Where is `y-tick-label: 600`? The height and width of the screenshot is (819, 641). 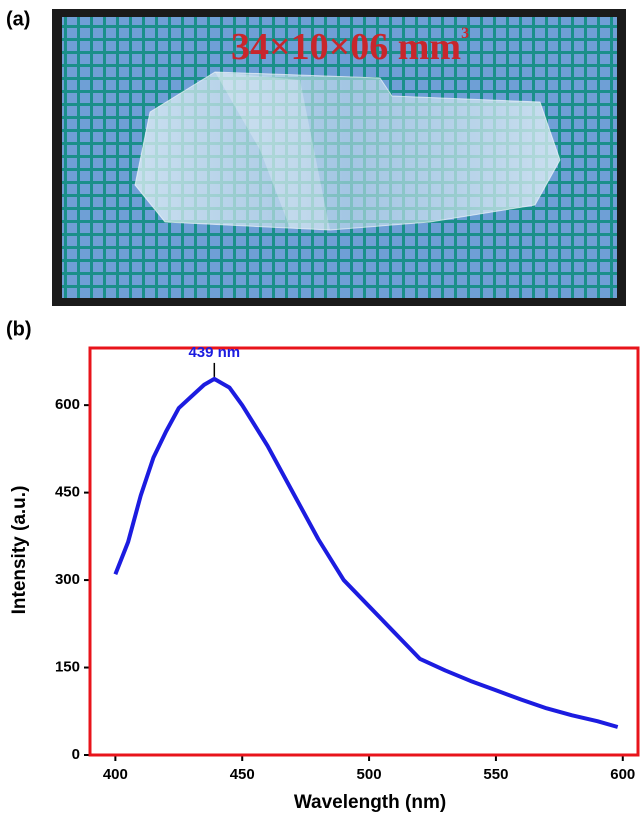
y-tick-label: 600 is located at coordinates (67, 404).